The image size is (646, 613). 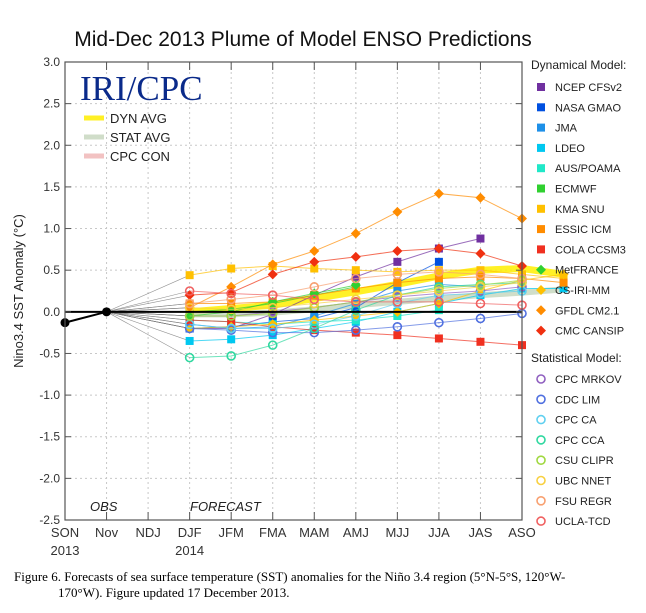 I want to click on legend-label: ECMWF, so click(x=576, y=190).